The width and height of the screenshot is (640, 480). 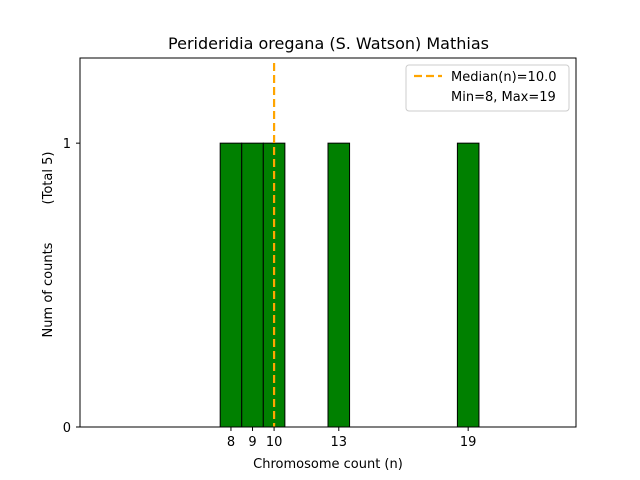 I want to click on x-tick-label: 19, so click(x=468, y=442).